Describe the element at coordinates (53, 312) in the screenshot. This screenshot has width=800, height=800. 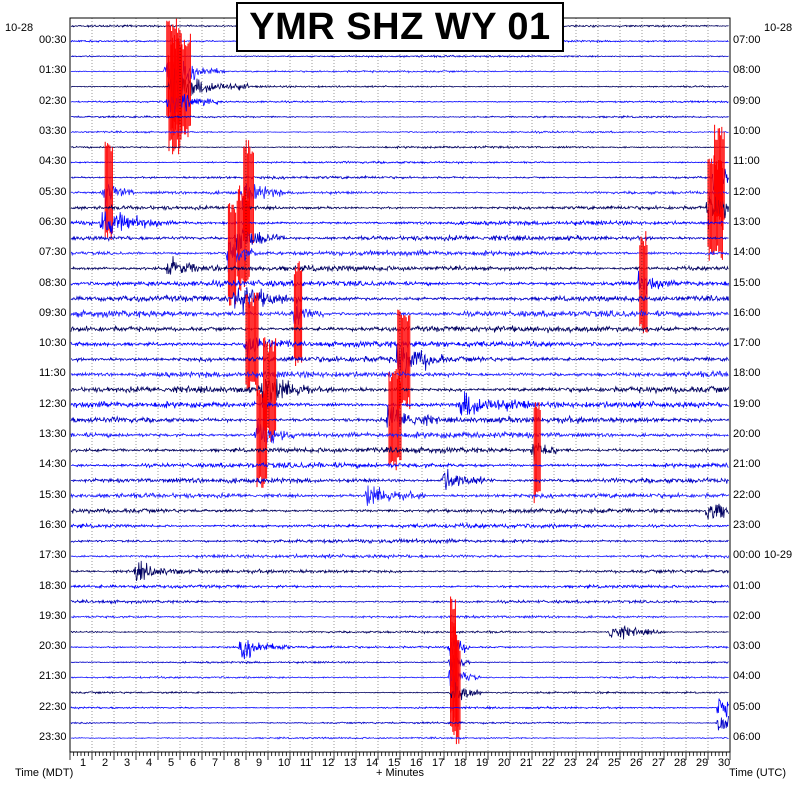
I see `left-time-label: 09:30` at that location.